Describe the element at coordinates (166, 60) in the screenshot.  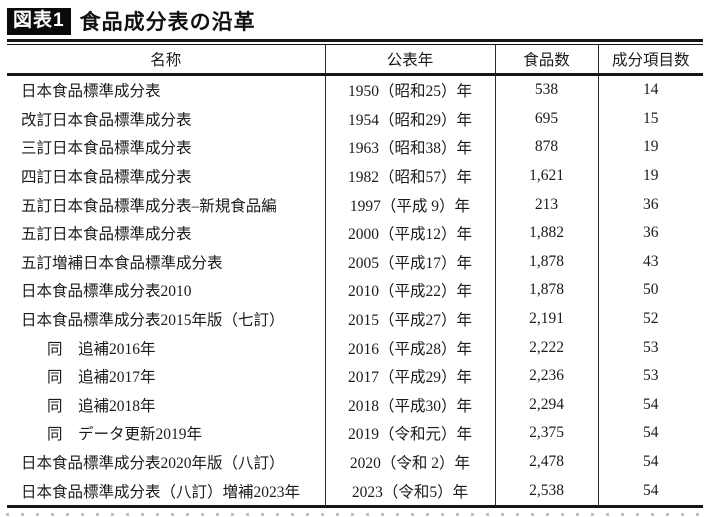
I see `column-header-name: 名称` at that location.